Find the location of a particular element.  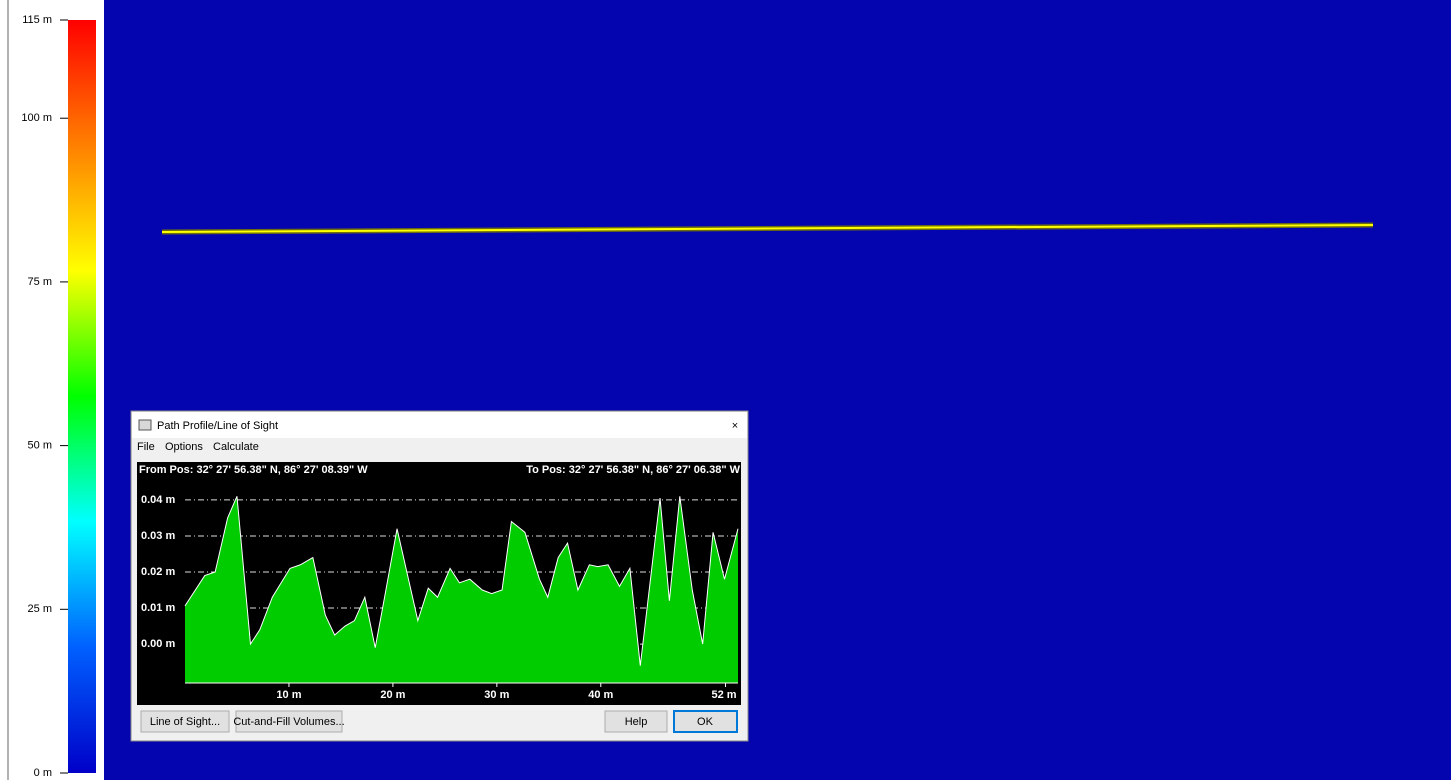

button-label: Help is located at coordinates (636, 722).